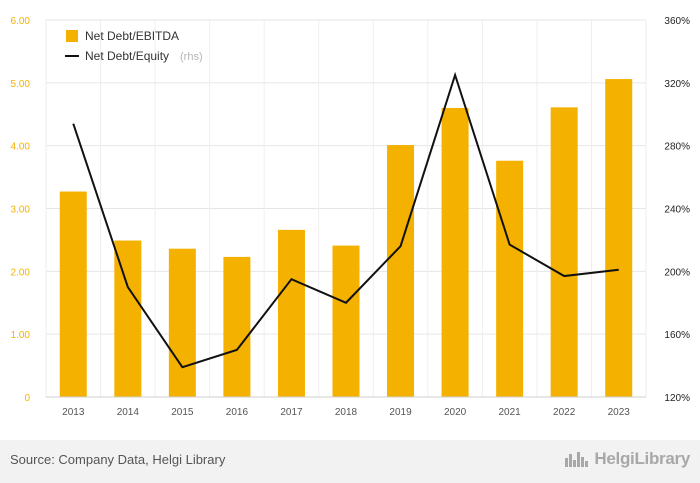 This screenshot has width=700, height=483. What do you see at coordinates (677, 210) in the screenshot?
I see `y-right-tick-label: 240%` at bounding box center [677, 210].